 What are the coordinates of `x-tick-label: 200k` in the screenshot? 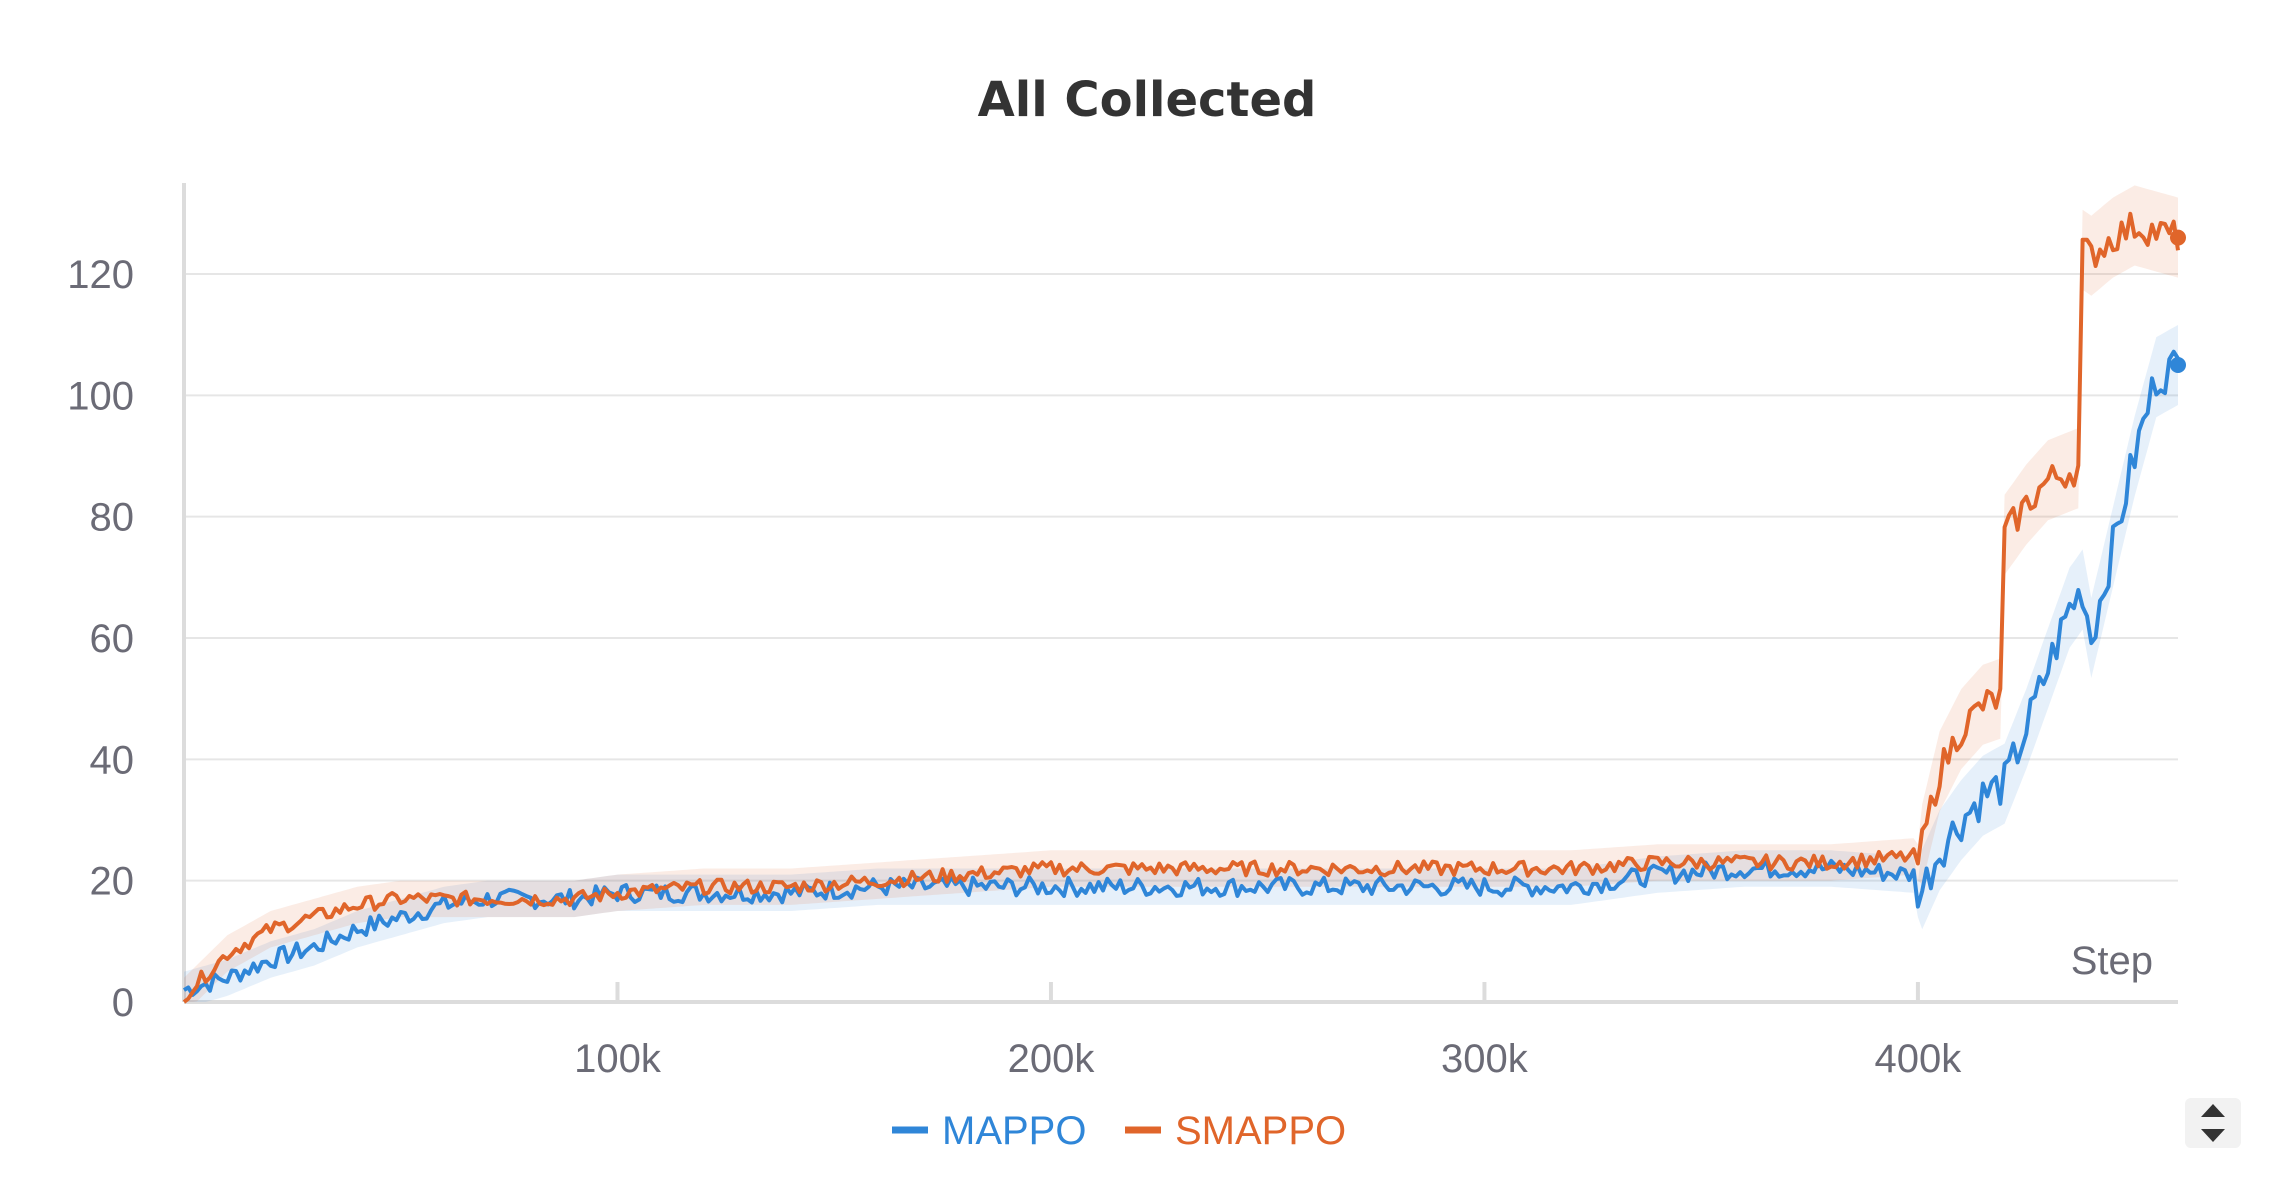 It's located at (1052, 1059).